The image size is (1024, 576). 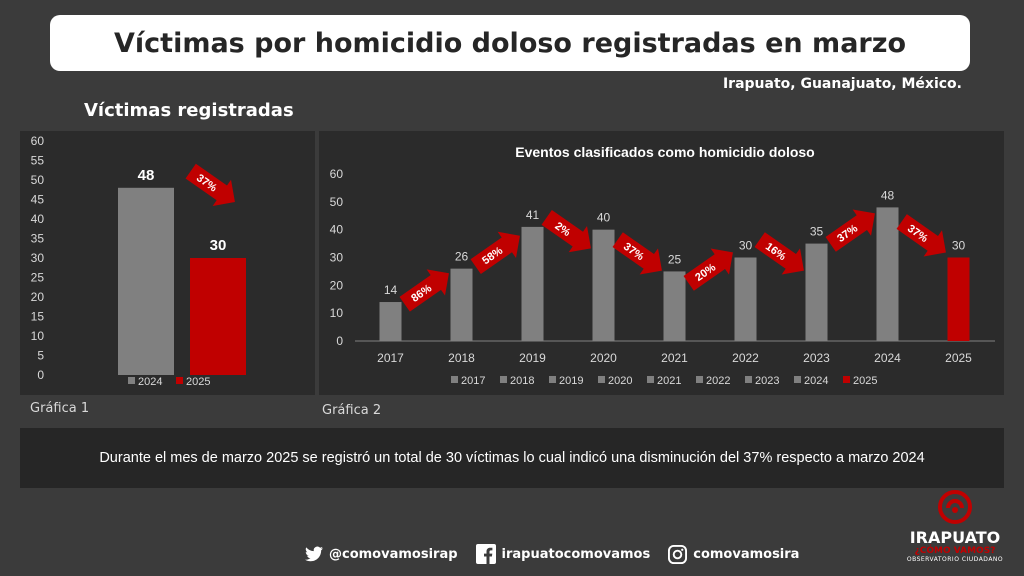 What do you see at coordinates (218, 245) in the screenshot?
I see `chart1-data-label: 30` at bounding box center [218, 245].